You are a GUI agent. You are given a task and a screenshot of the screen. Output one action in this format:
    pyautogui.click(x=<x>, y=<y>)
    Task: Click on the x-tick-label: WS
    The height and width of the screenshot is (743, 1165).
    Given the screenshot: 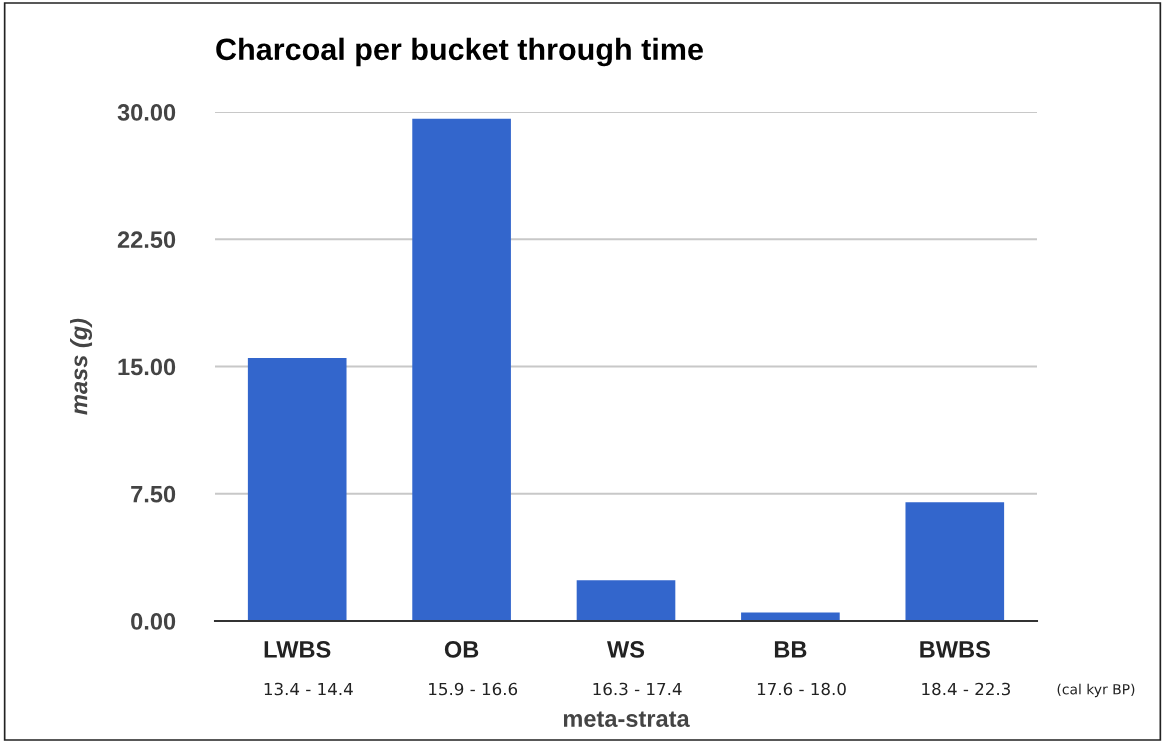 What is the action you would take?
    pyautogui.click(x=626, y=649)
    